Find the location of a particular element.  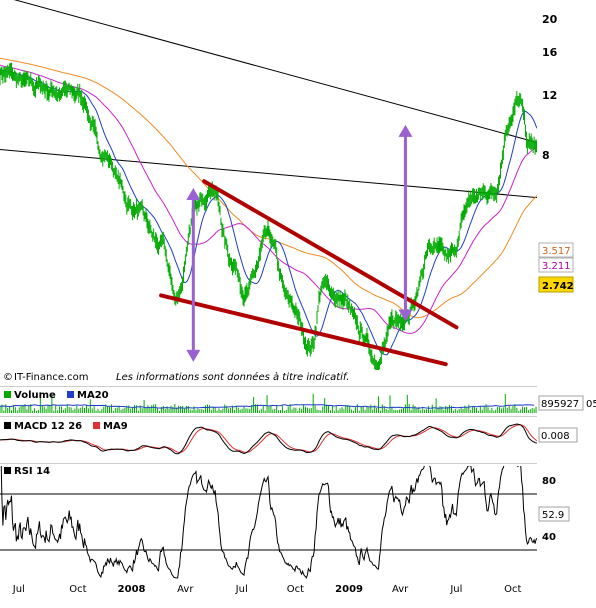

volume-last-value: 895927 is located at coordinates (560, 404).